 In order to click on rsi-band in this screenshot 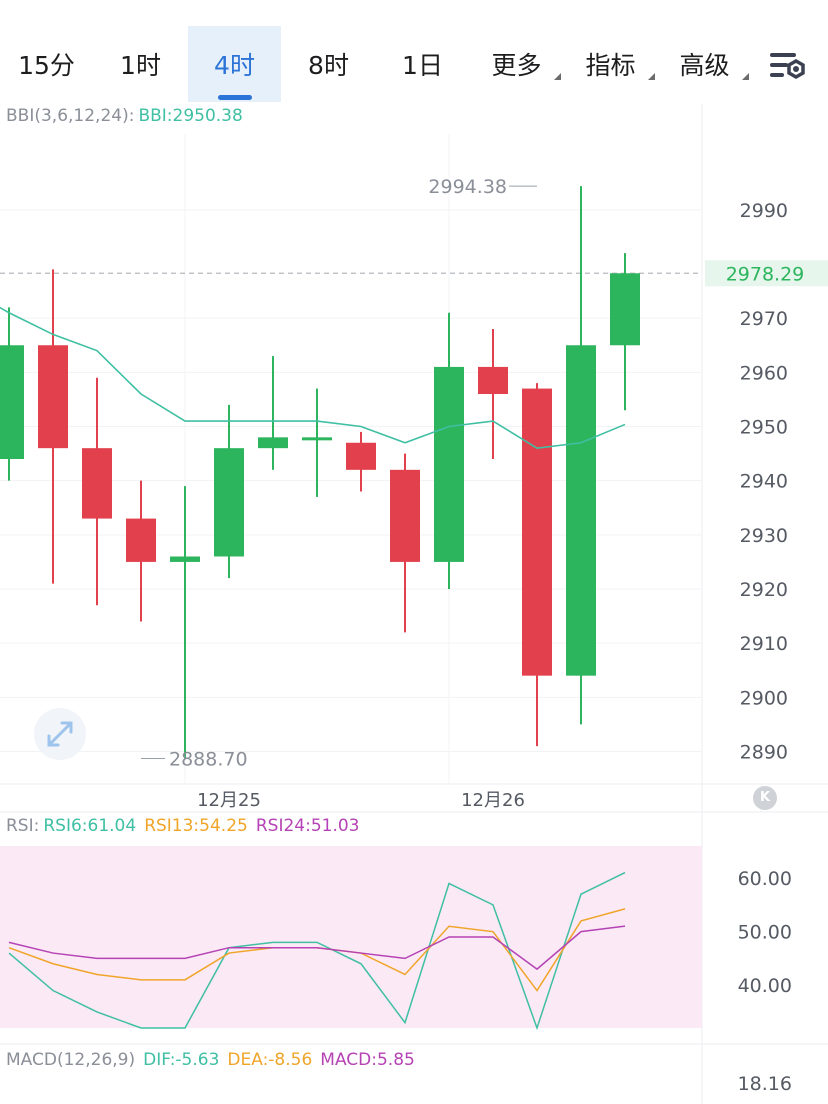, I will do `click(351, 937)`.